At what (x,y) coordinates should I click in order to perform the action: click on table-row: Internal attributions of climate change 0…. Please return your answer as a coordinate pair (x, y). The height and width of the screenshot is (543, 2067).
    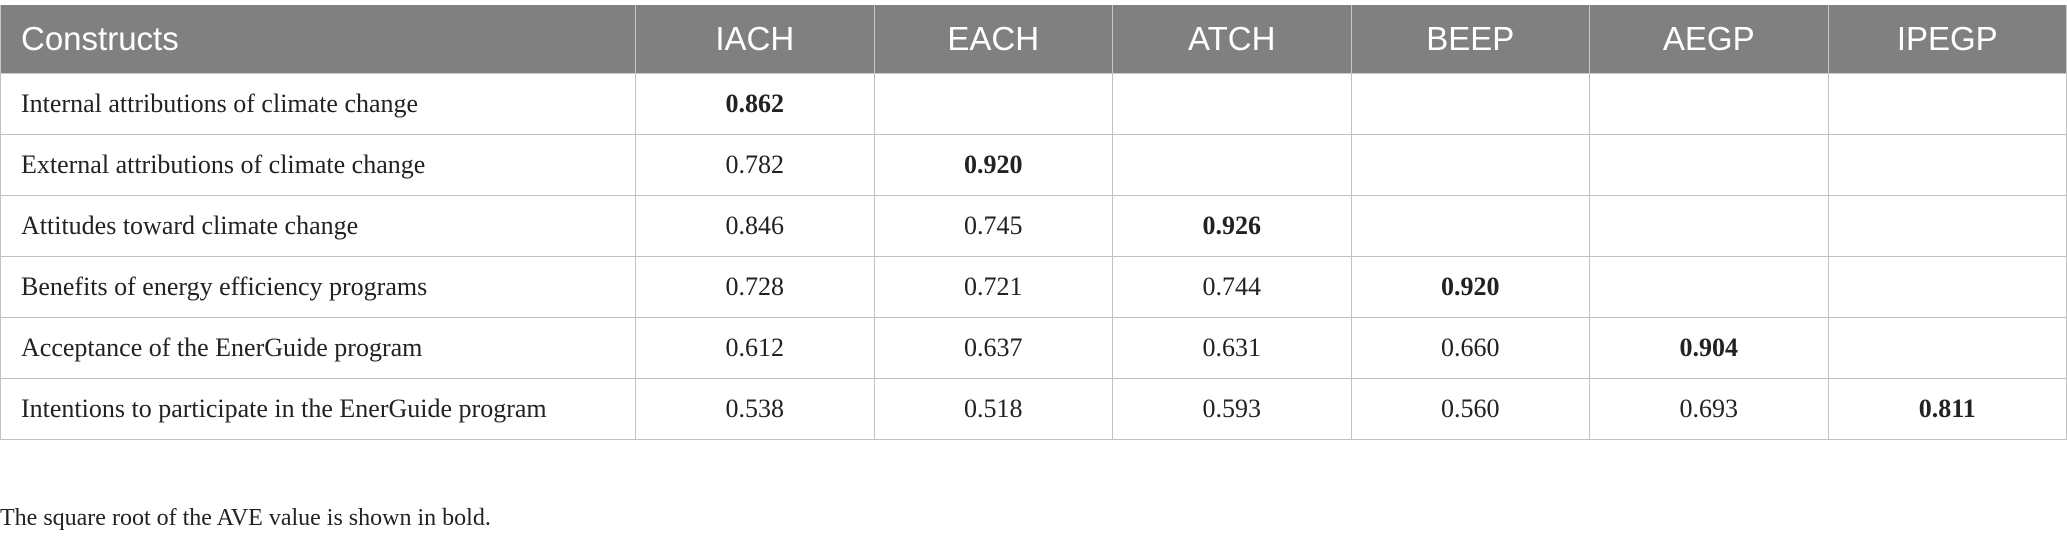
    Looking at the image, I should click on (1033, 104).